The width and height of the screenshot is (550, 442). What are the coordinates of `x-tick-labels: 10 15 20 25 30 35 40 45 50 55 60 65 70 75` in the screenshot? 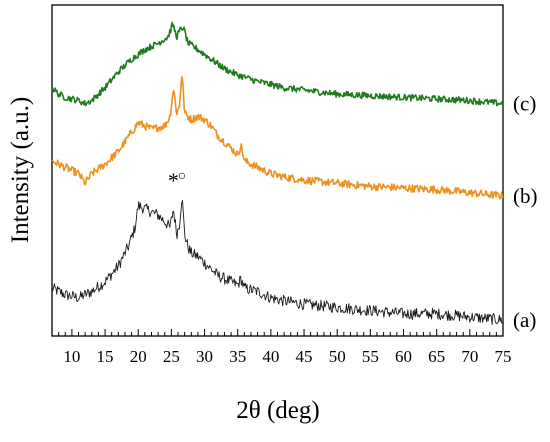 It's located at (287, 356).